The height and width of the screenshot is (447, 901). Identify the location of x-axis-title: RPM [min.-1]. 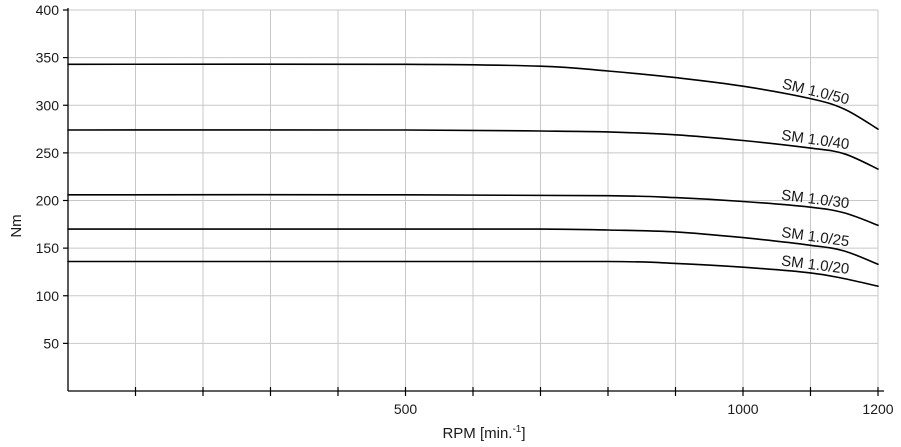
(483, 433).